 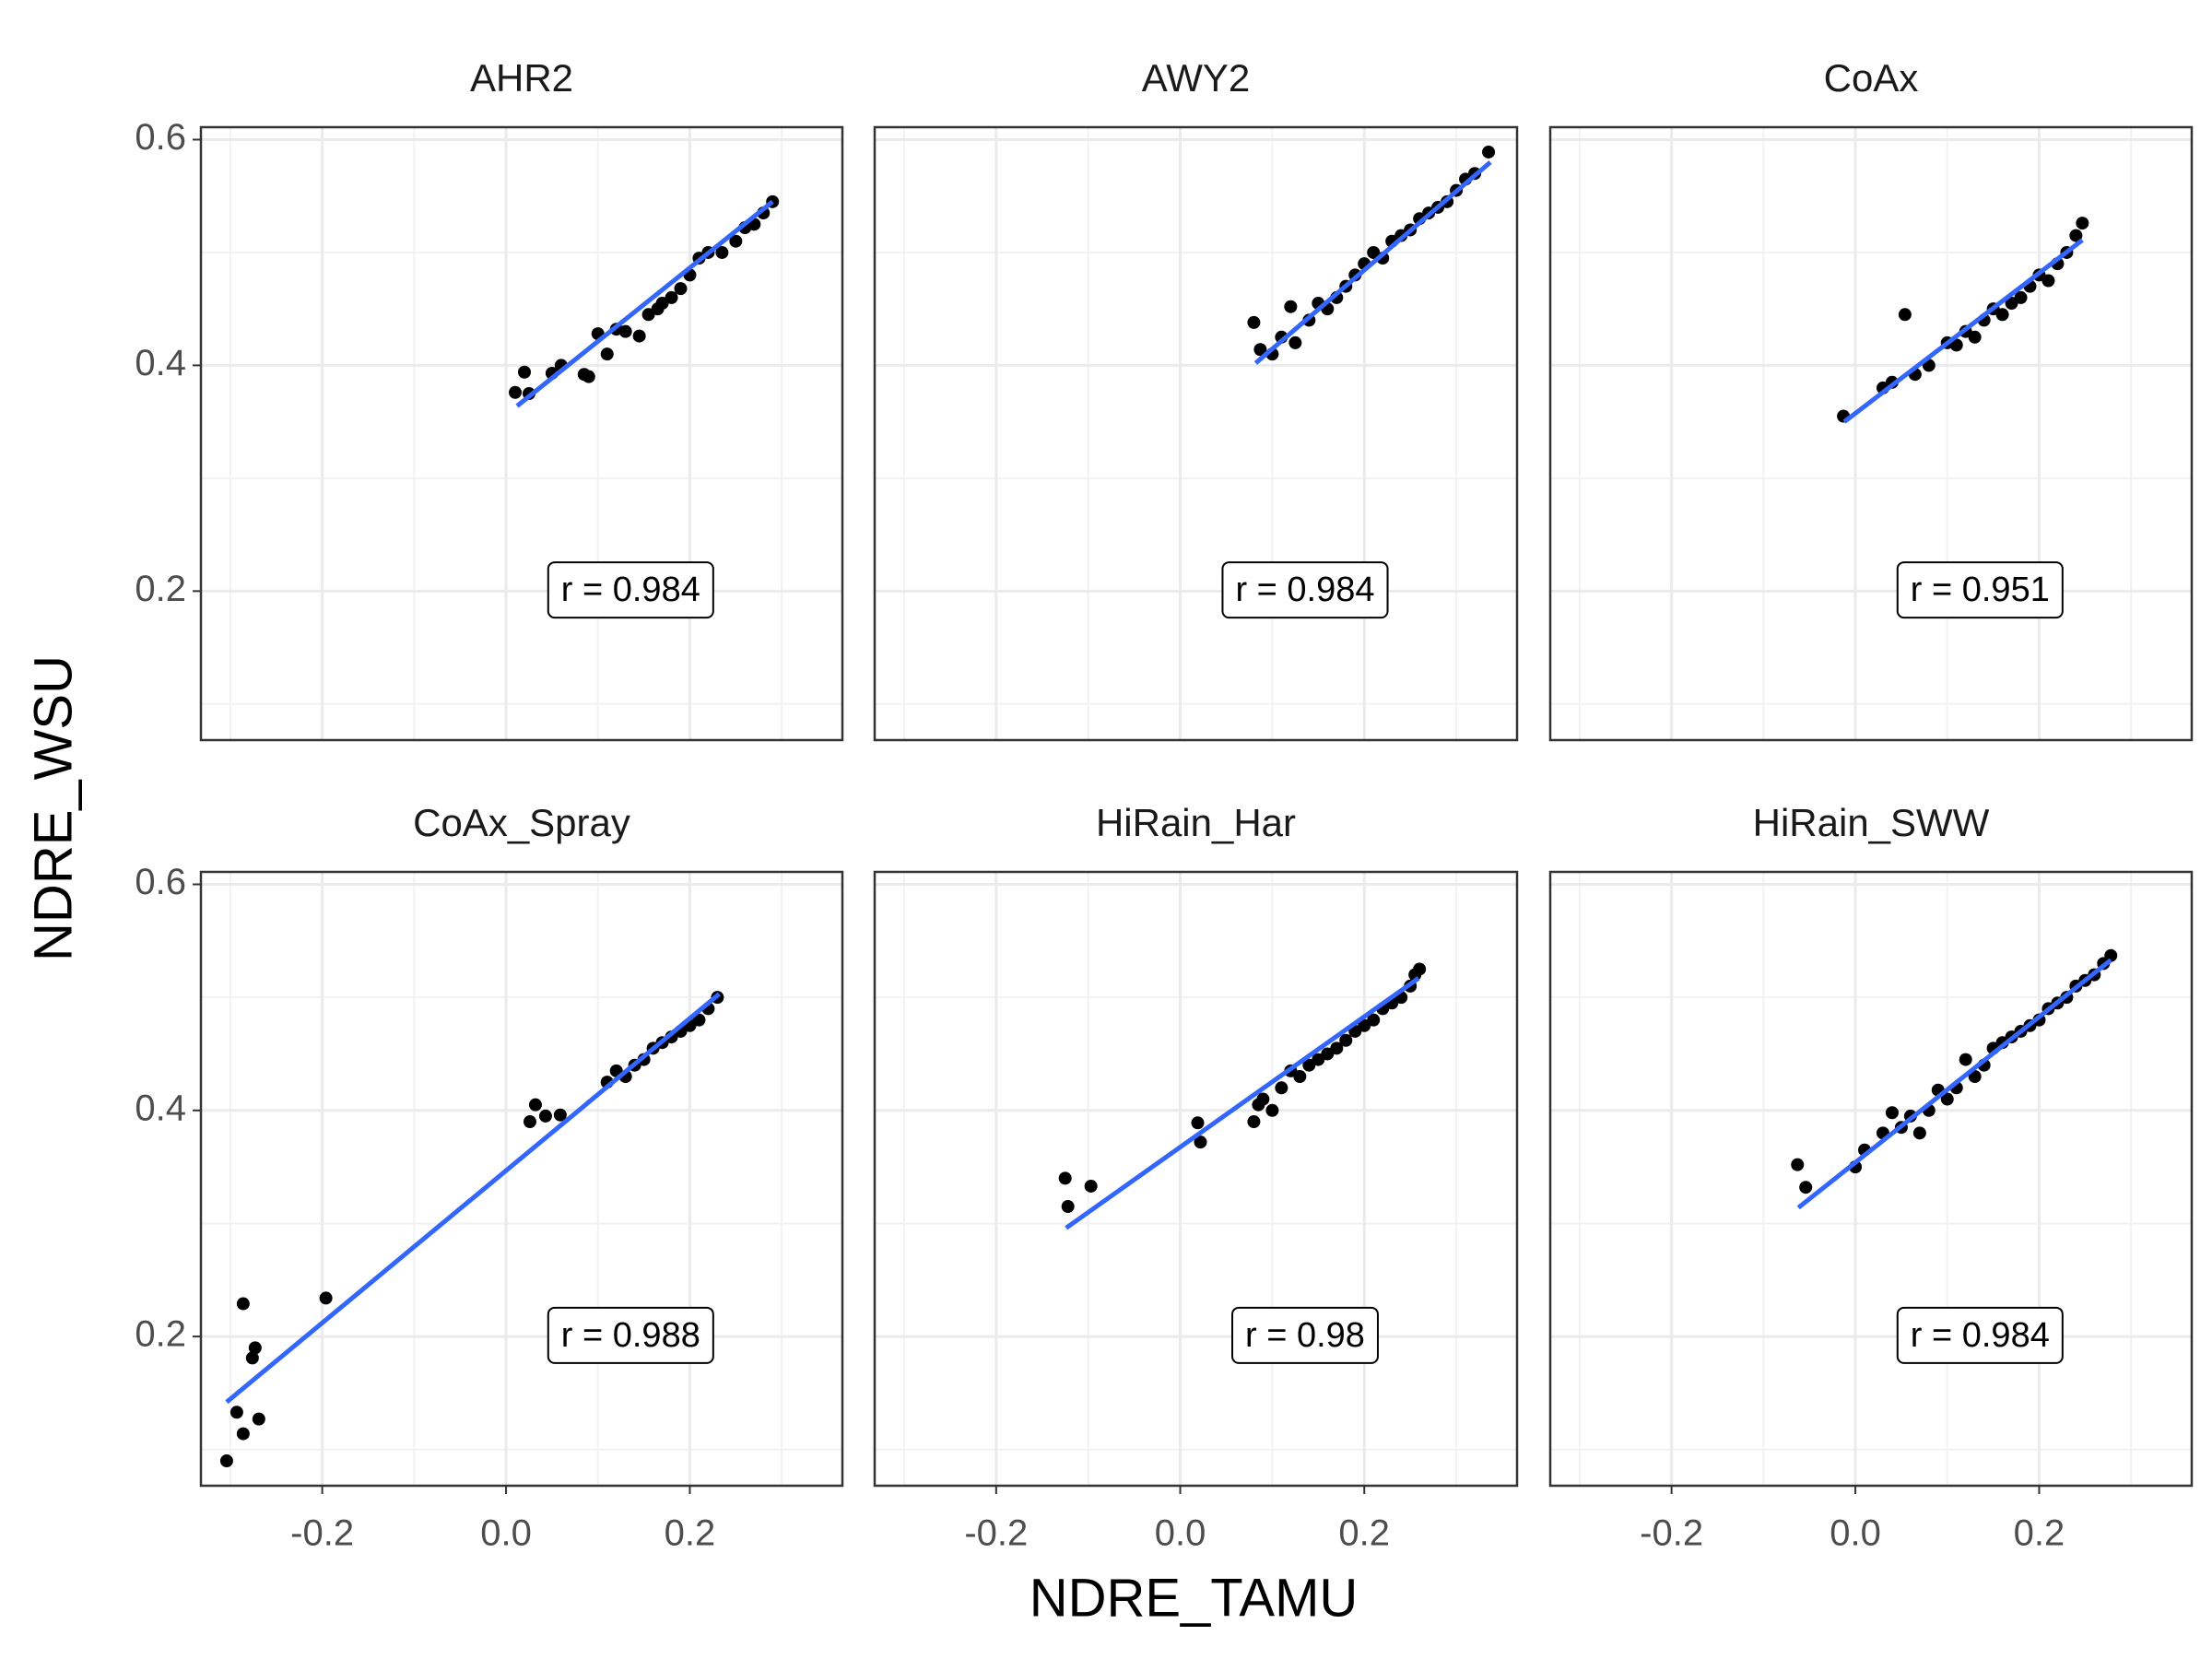 I want to click on annotation-text: r = 0.951, so click(x=1980, y=590).